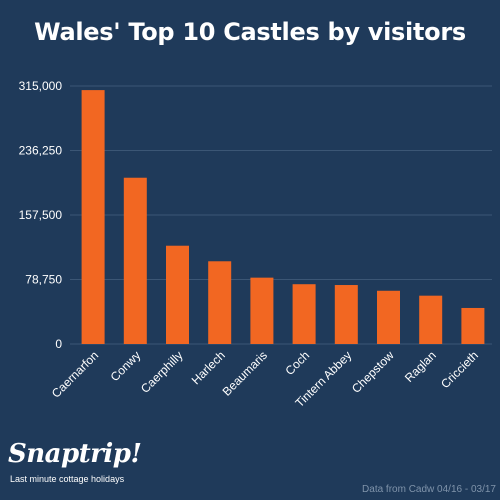  I want to click on x-tick-label: Harlech, so click(208, 367).